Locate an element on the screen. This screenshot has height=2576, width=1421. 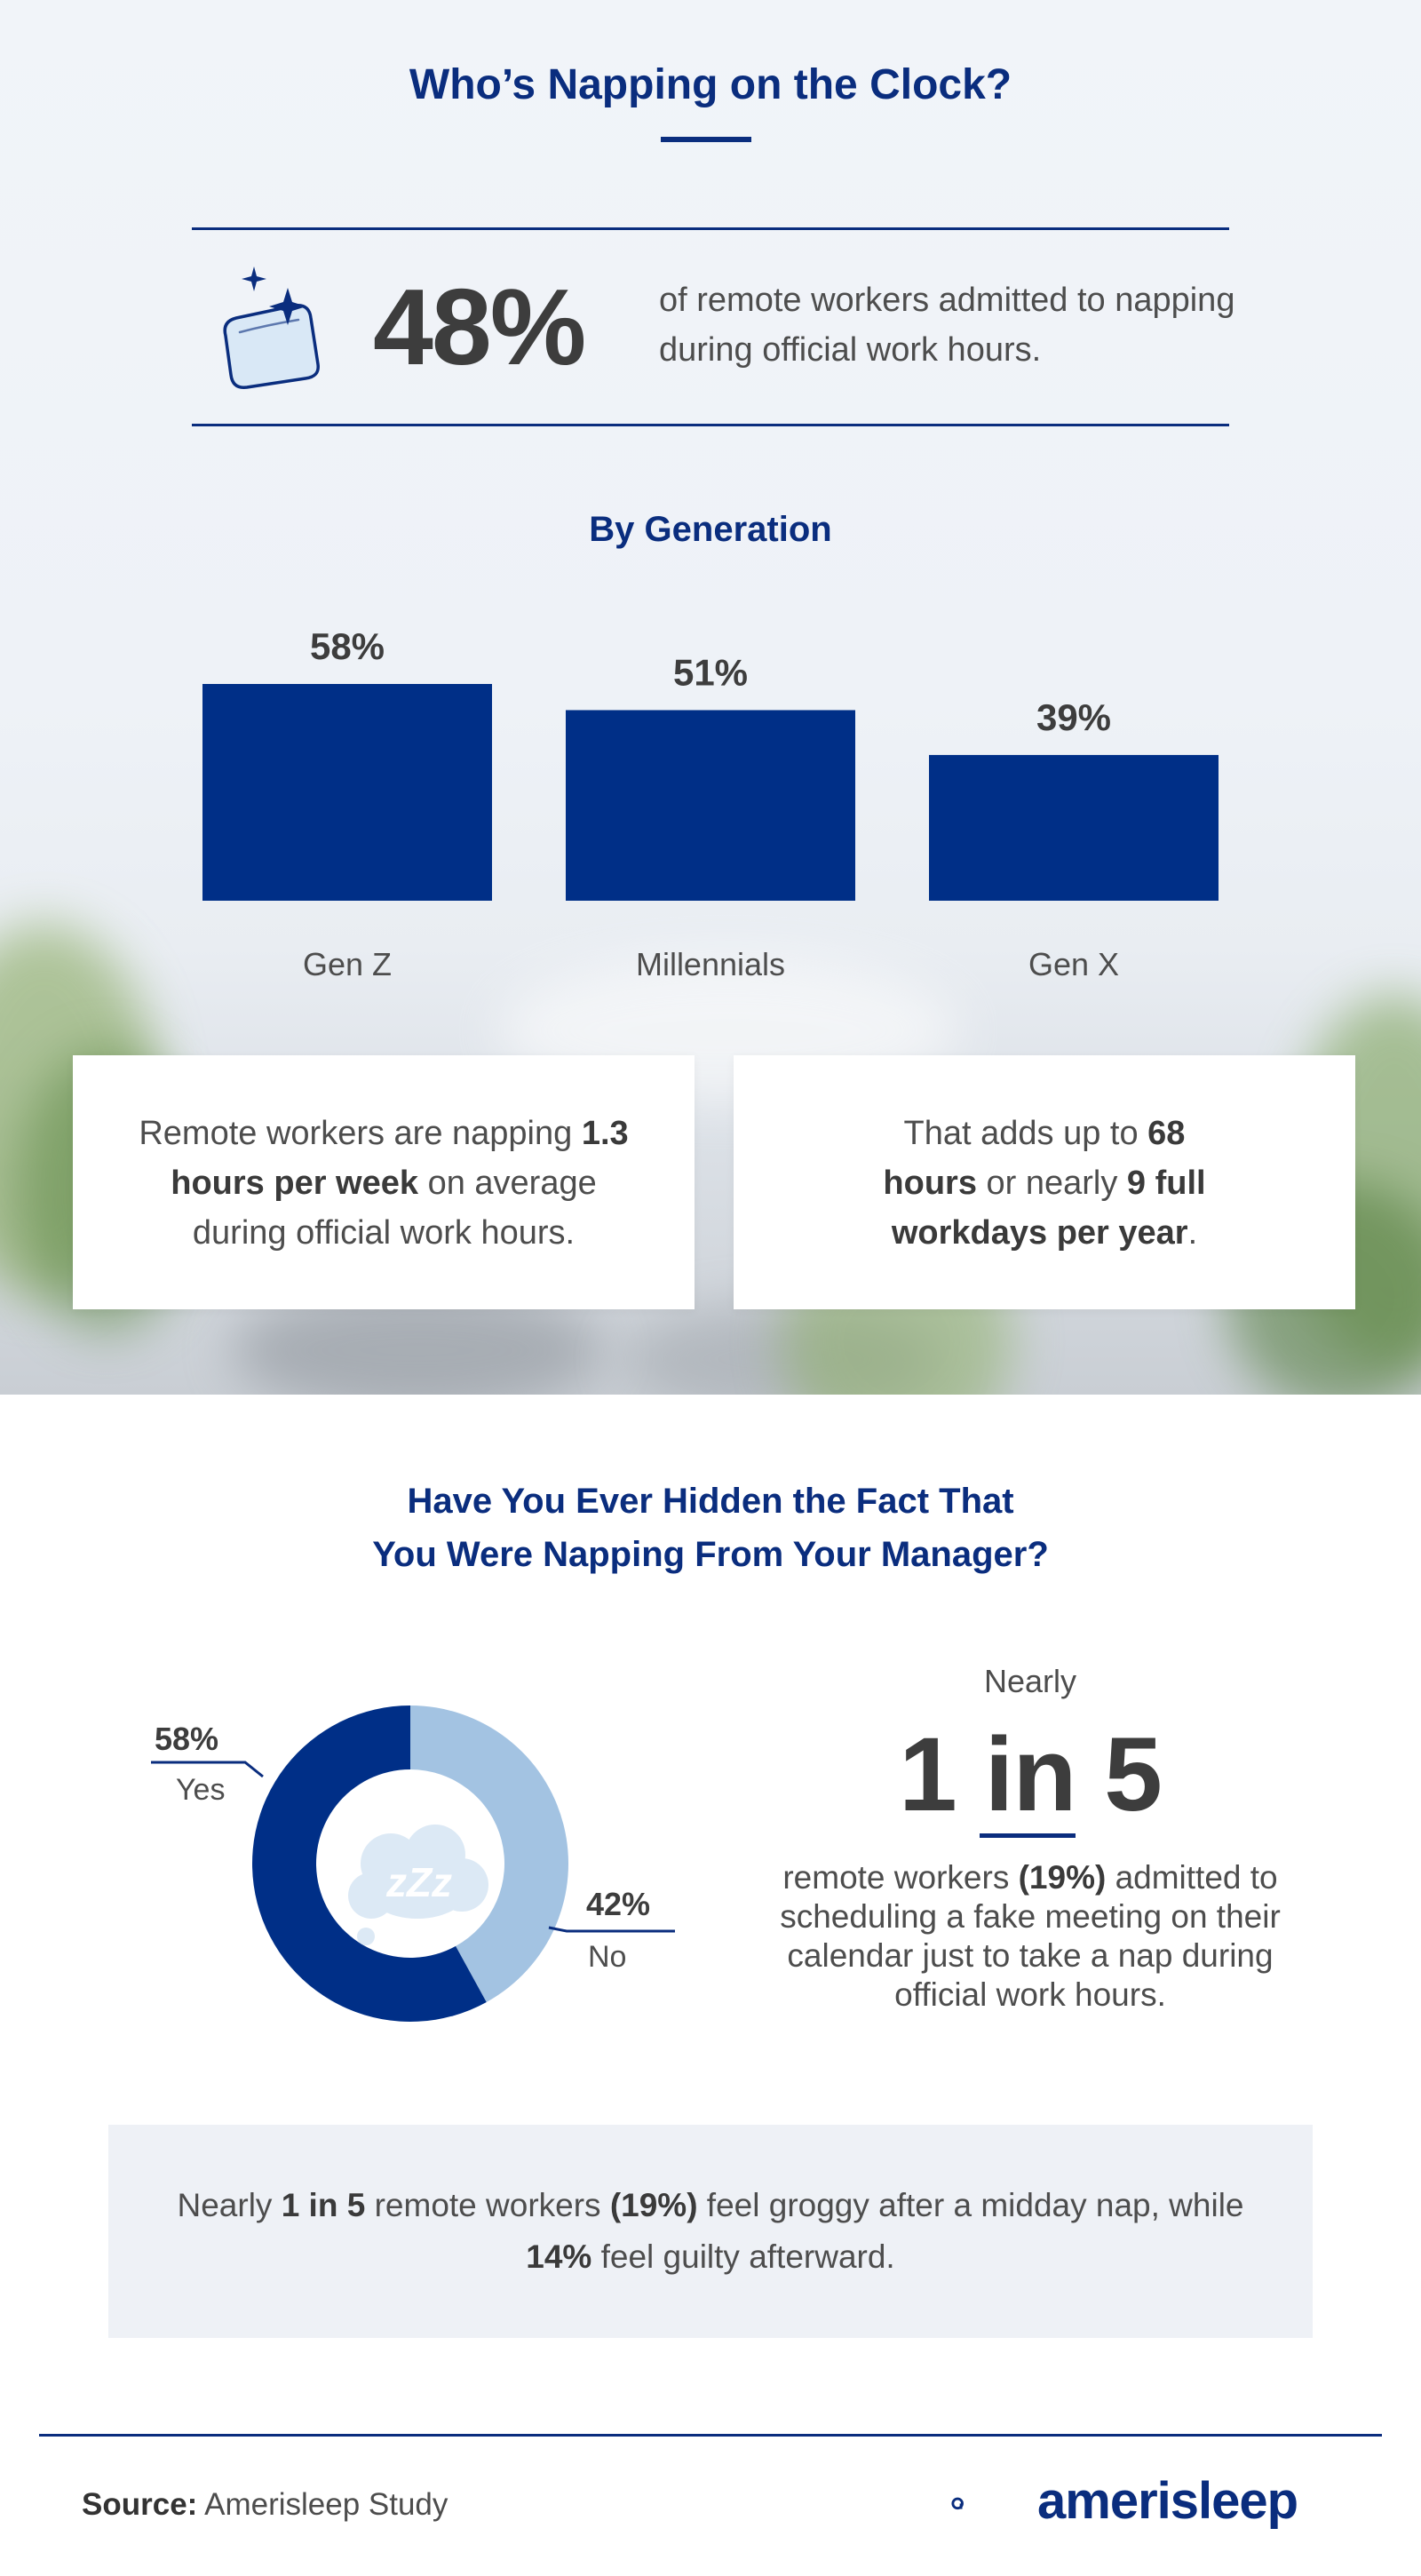
donut-label-no-value: 42% is located at coordinates (618, 1904).